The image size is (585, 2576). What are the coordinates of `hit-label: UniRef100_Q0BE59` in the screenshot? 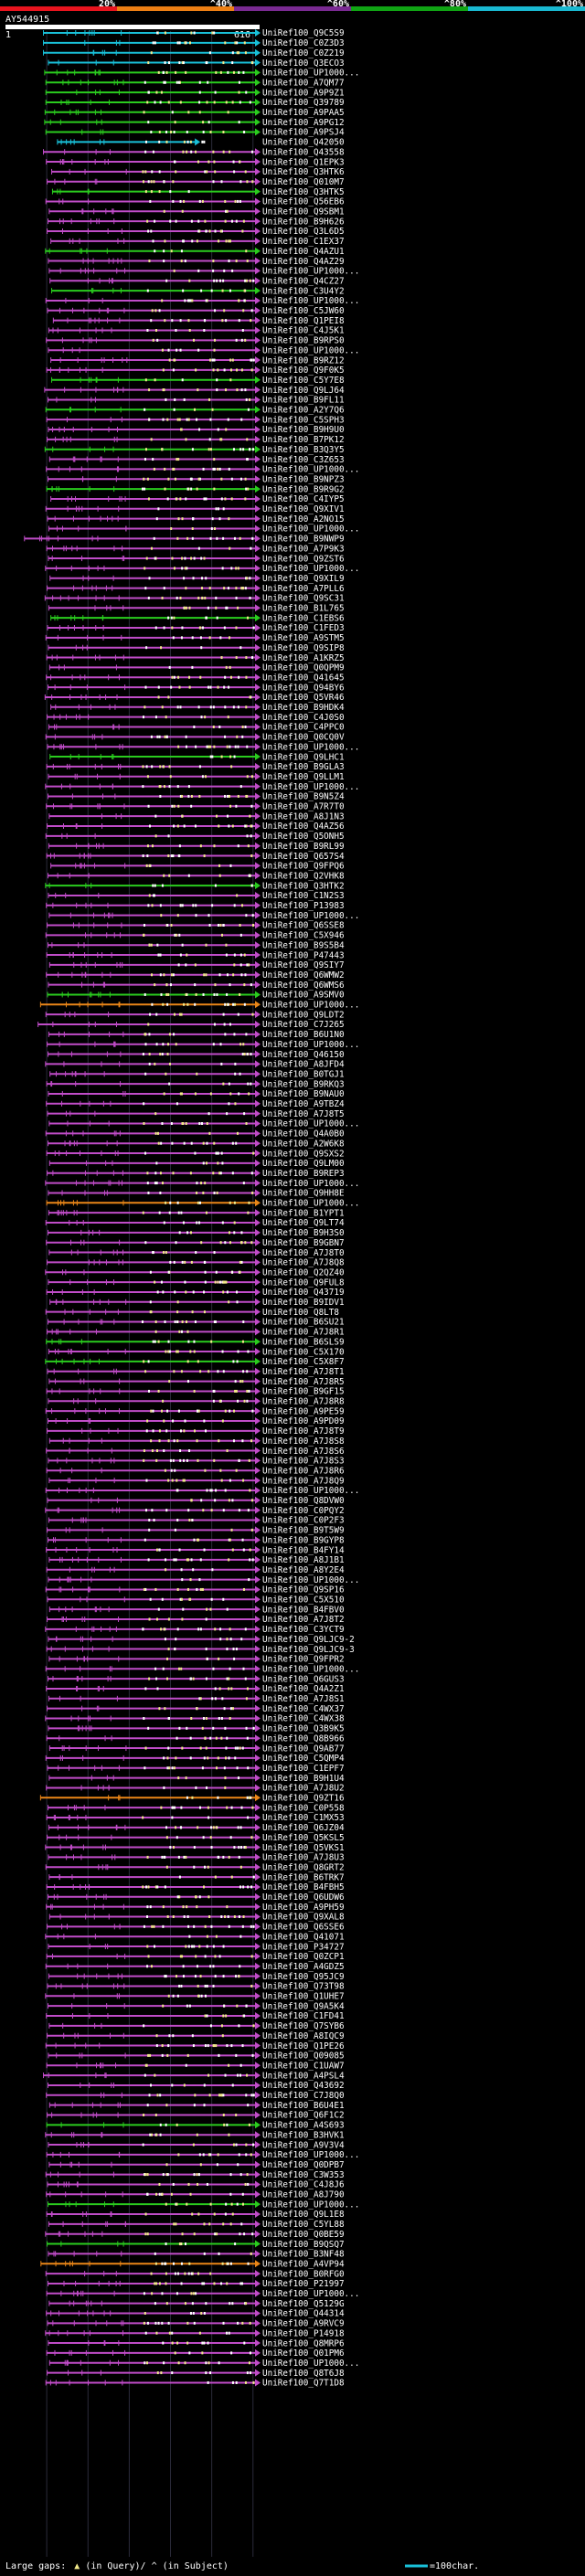 It's located at (303, 2235).